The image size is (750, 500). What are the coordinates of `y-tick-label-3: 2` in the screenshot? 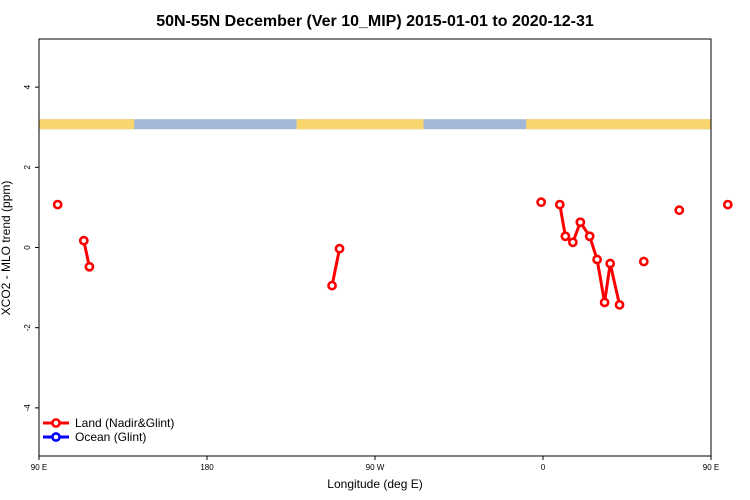 It's located at (27, 167).